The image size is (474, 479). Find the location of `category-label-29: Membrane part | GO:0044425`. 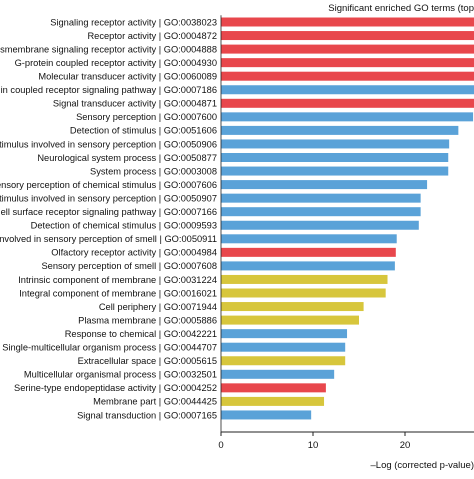

category-label-29: Membrane part | GO:0044425 is located at coordinates (155, 402).